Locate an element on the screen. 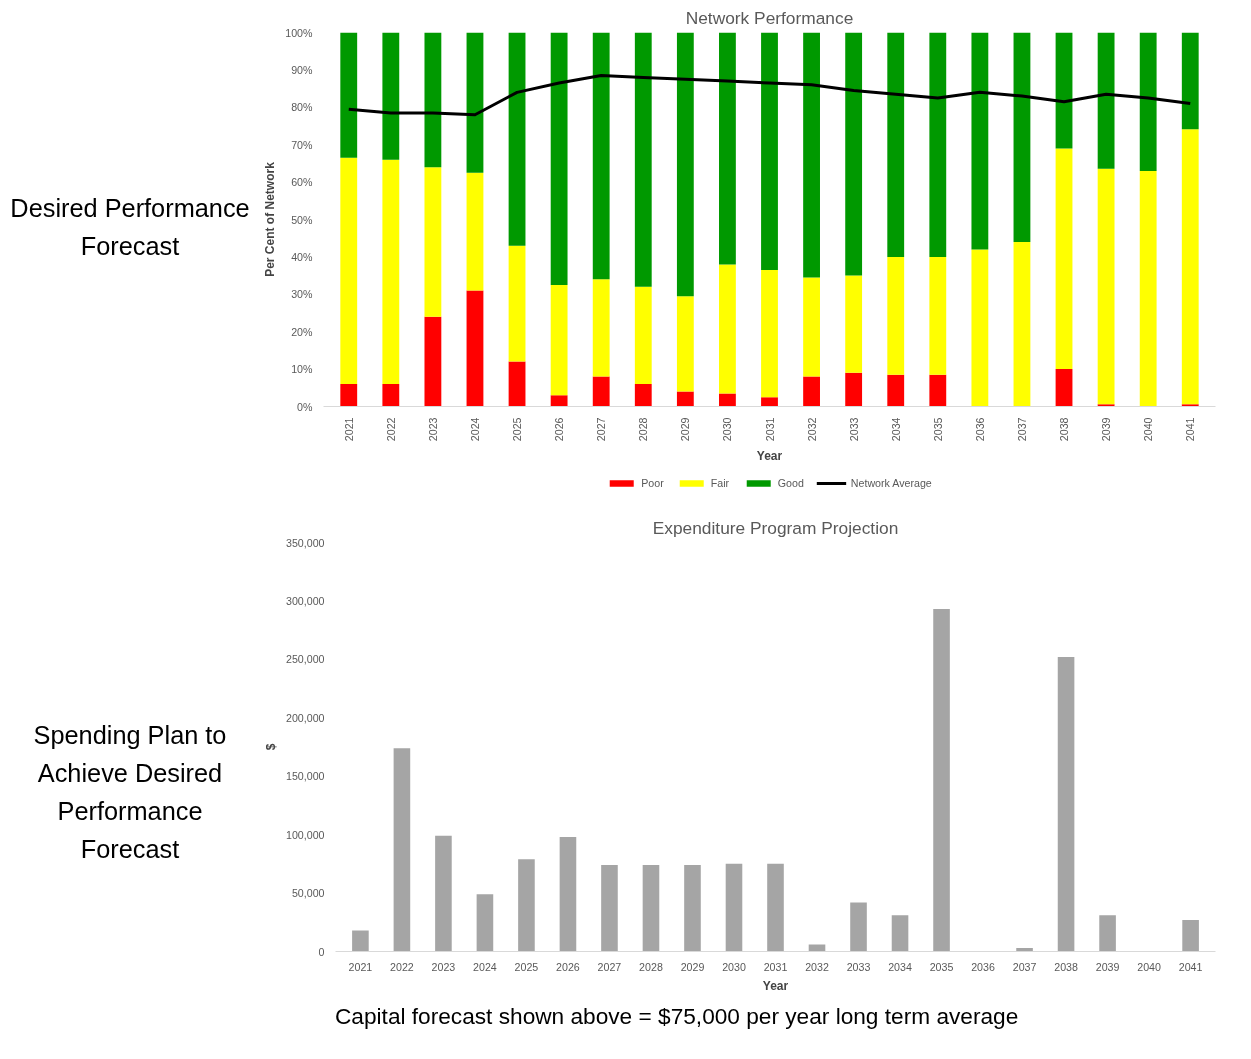 The width and height of the screenshot is (1251, 1059). y-tick-label: 300,000 is located at coordinates (305, 600).